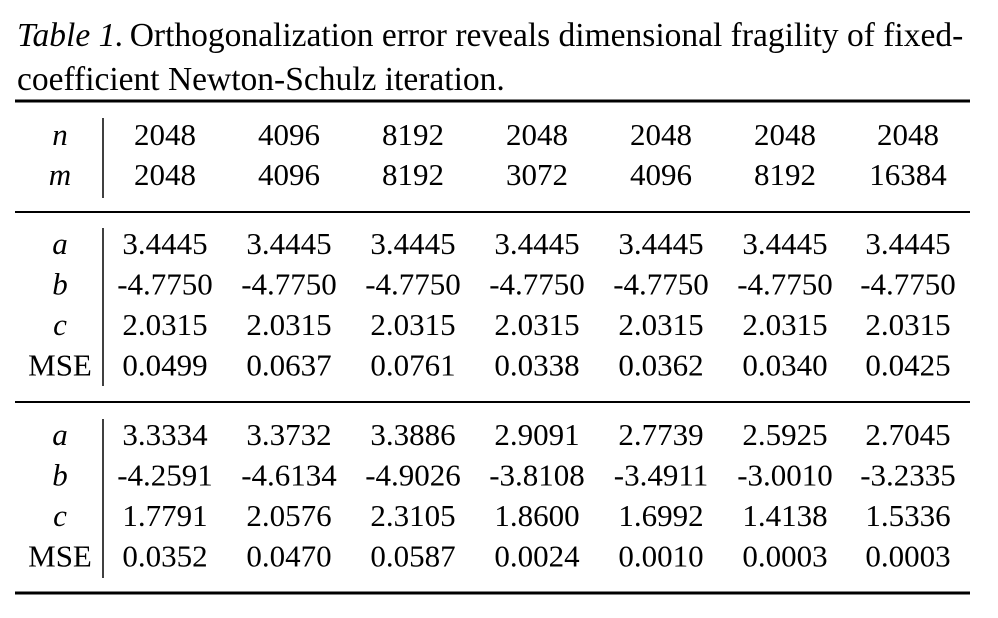 This screenshot has width=998, height=618. What do you see at coordinates (288, 515) in the screenshot?
I see `cell: 2.0576` at bounding box center [288, 515].